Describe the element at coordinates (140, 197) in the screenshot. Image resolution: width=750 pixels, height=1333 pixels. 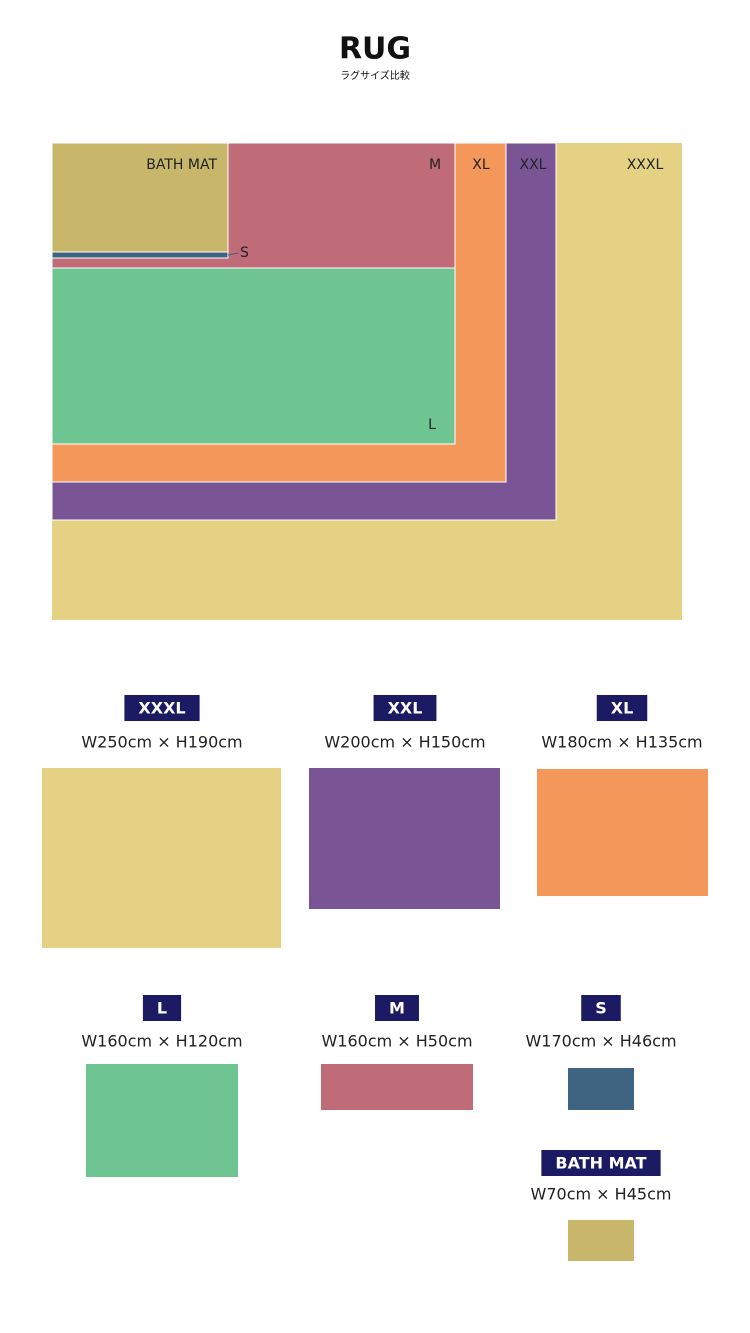
I see `rect-bathmat` at that location.